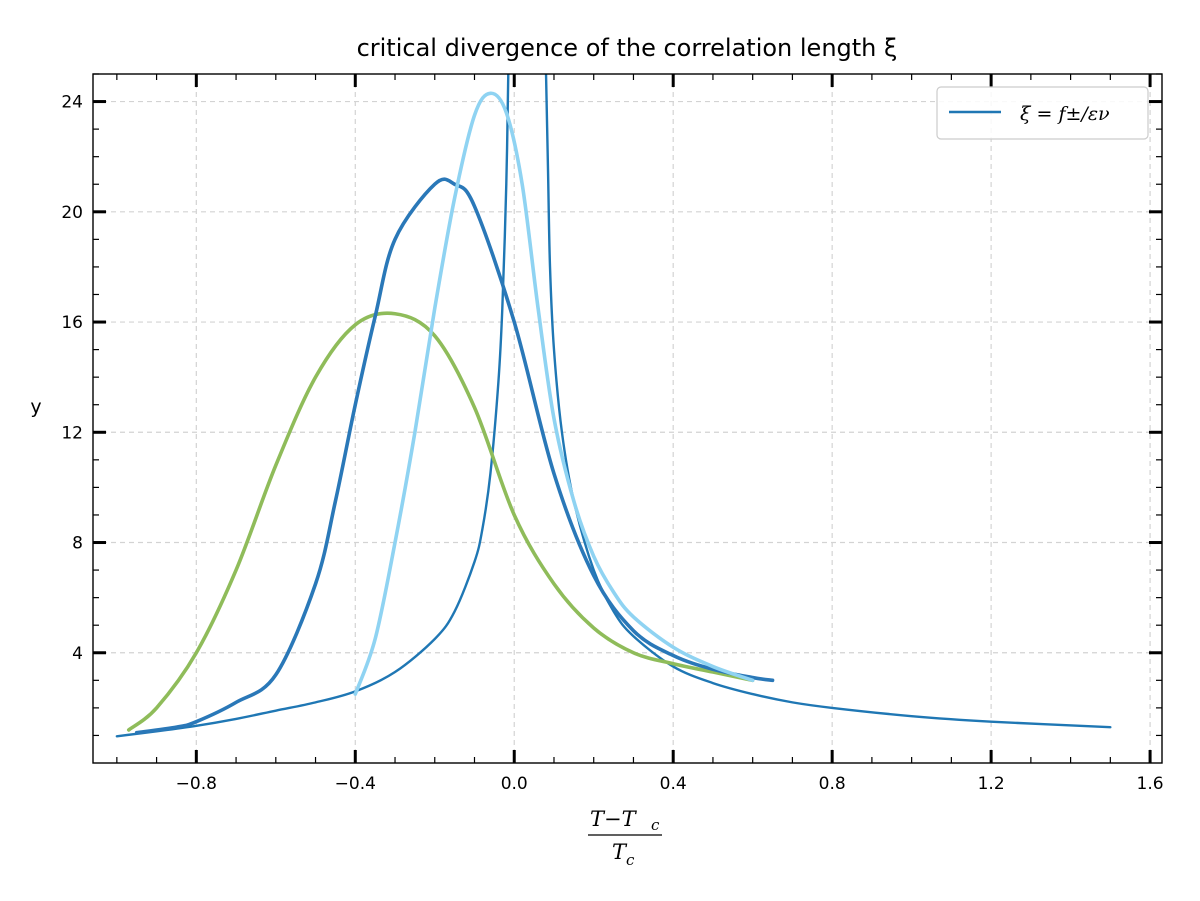  What do you see at coordinates (355, 784) in the screenshot?
I see `x-tick-label: −0.4` at bounding box center [355, 784].